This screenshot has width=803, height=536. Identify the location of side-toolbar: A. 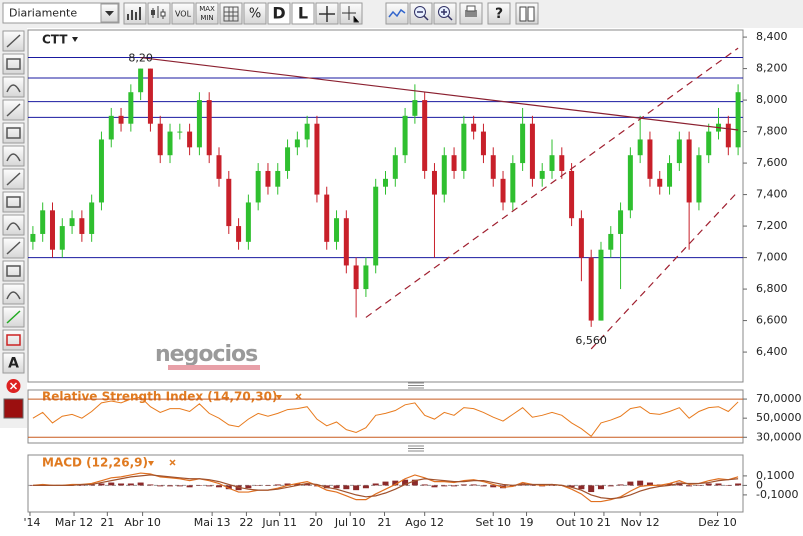
(13, 228).